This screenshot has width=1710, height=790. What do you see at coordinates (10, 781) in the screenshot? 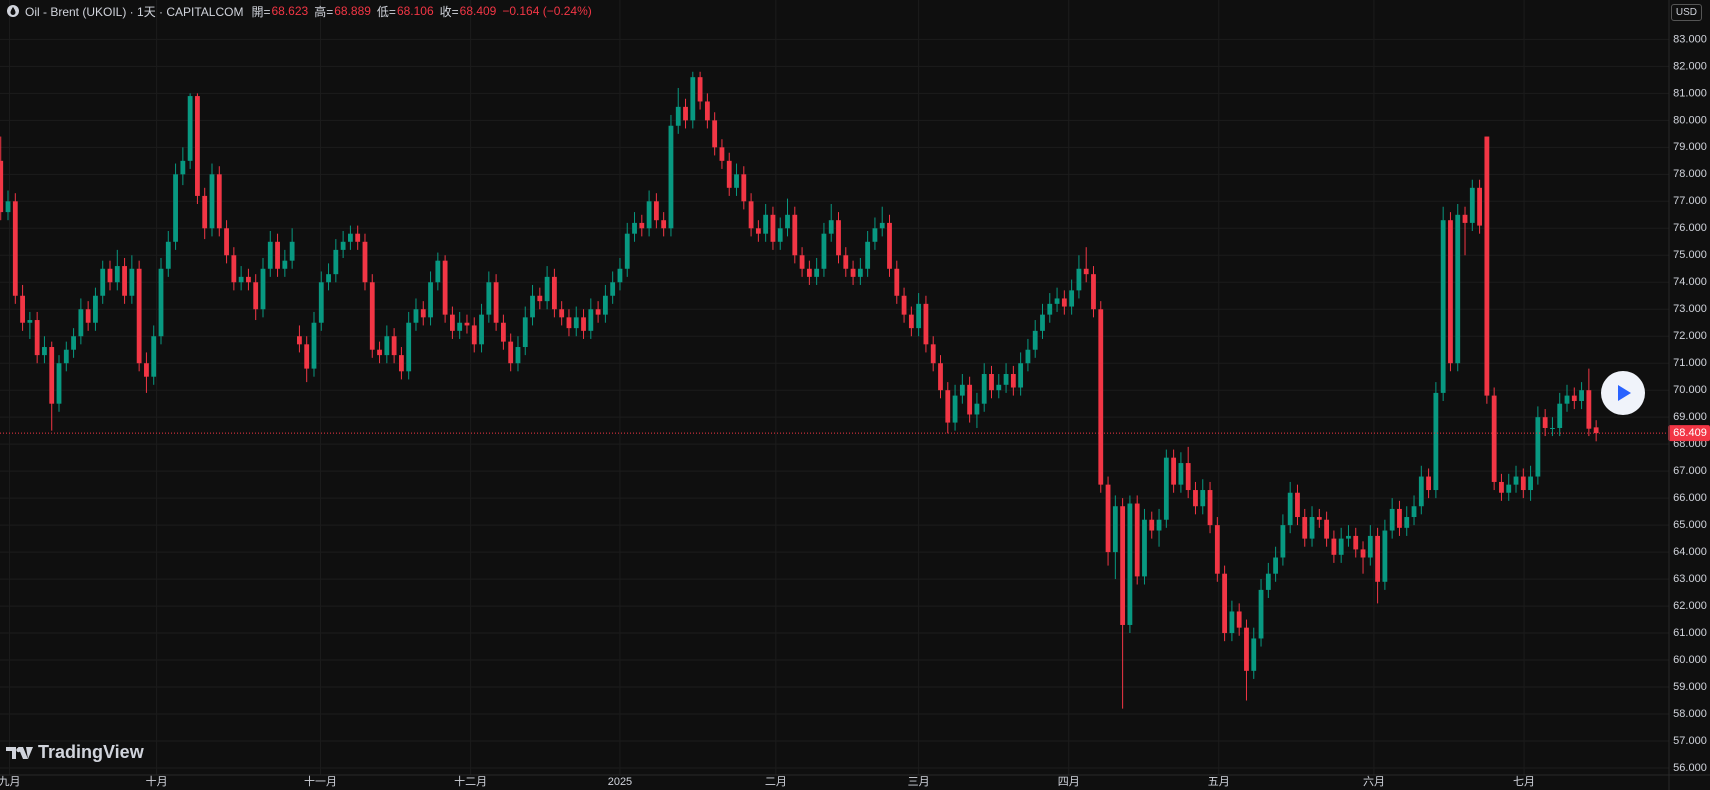
I see `x-tick-label: 九月` at bounding box center [10, 781].